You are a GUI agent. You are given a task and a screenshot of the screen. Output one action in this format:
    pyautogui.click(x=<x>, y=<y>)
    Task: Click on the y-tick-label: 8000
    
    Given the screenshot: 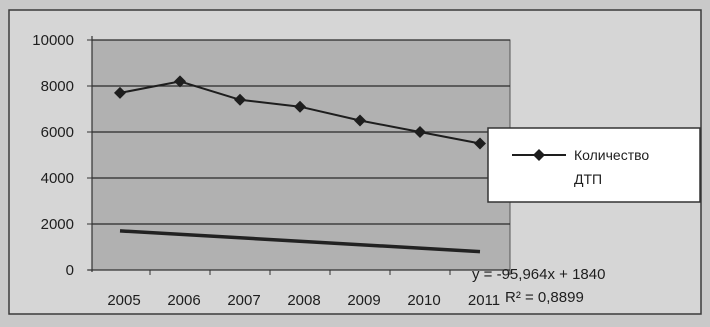 What is the action you would take?
    pyautogui.click(x=57, y=86)
    